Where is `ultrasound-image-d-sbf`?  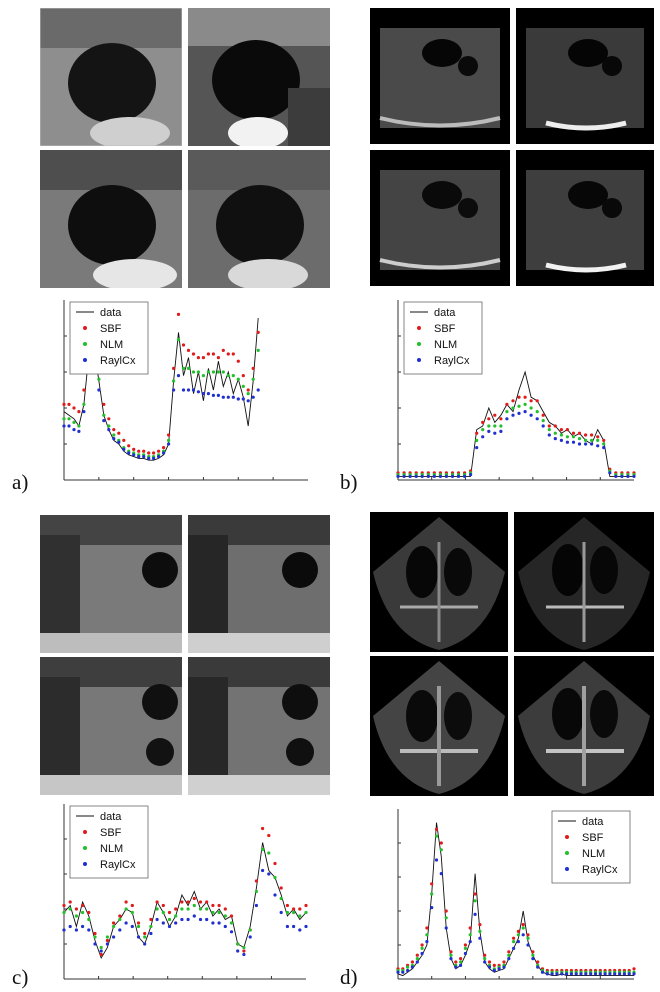 ultrasound-image-d-sbf is located at coordinates (584, 582).